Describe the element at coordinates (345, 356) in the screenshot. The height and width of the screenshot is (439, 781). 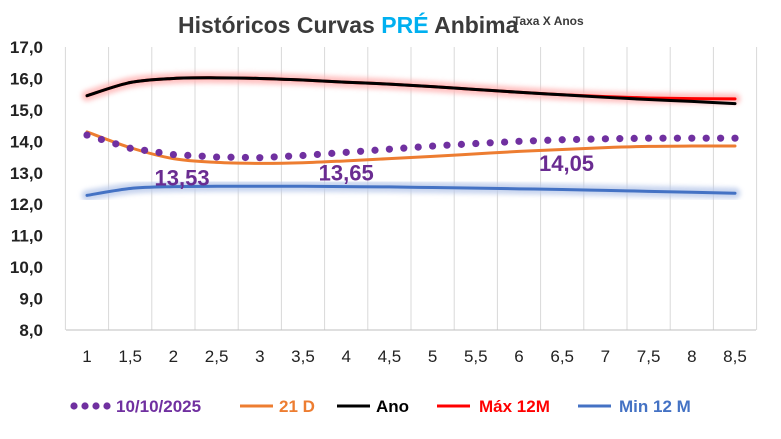
I see `x-tick-label: 4` at that location.